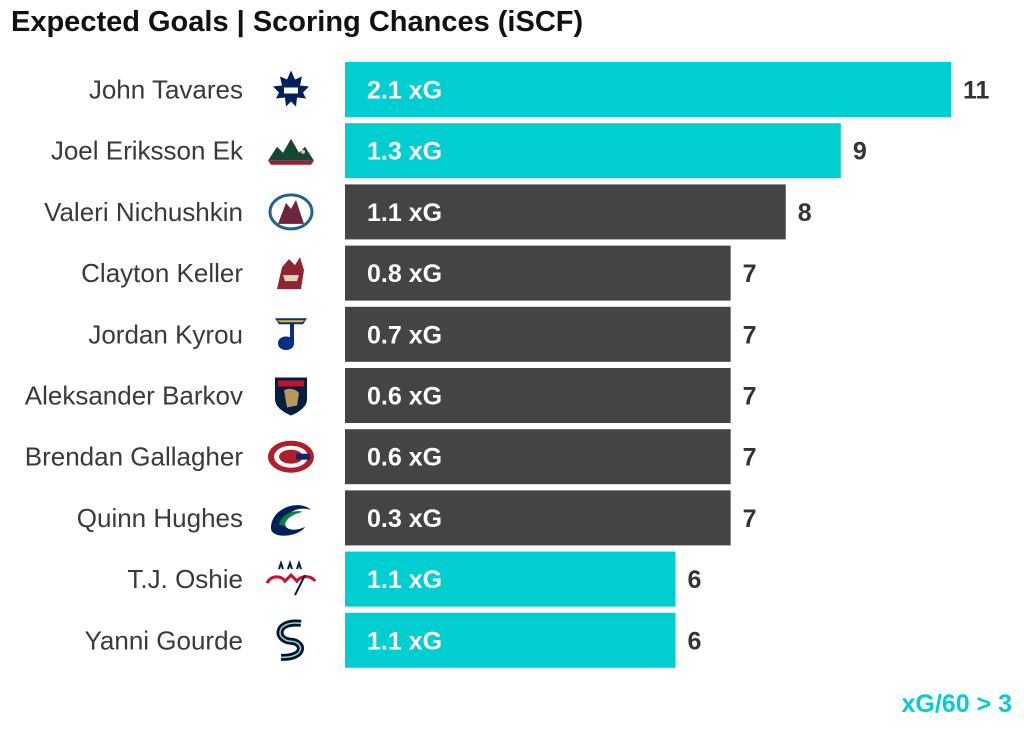 The height and width of the screenshot is (731, 1024). Describe the element at coordinates (147, 151) in the screenshot. I see `player-label: Joel Eriksson Ek` at that location.